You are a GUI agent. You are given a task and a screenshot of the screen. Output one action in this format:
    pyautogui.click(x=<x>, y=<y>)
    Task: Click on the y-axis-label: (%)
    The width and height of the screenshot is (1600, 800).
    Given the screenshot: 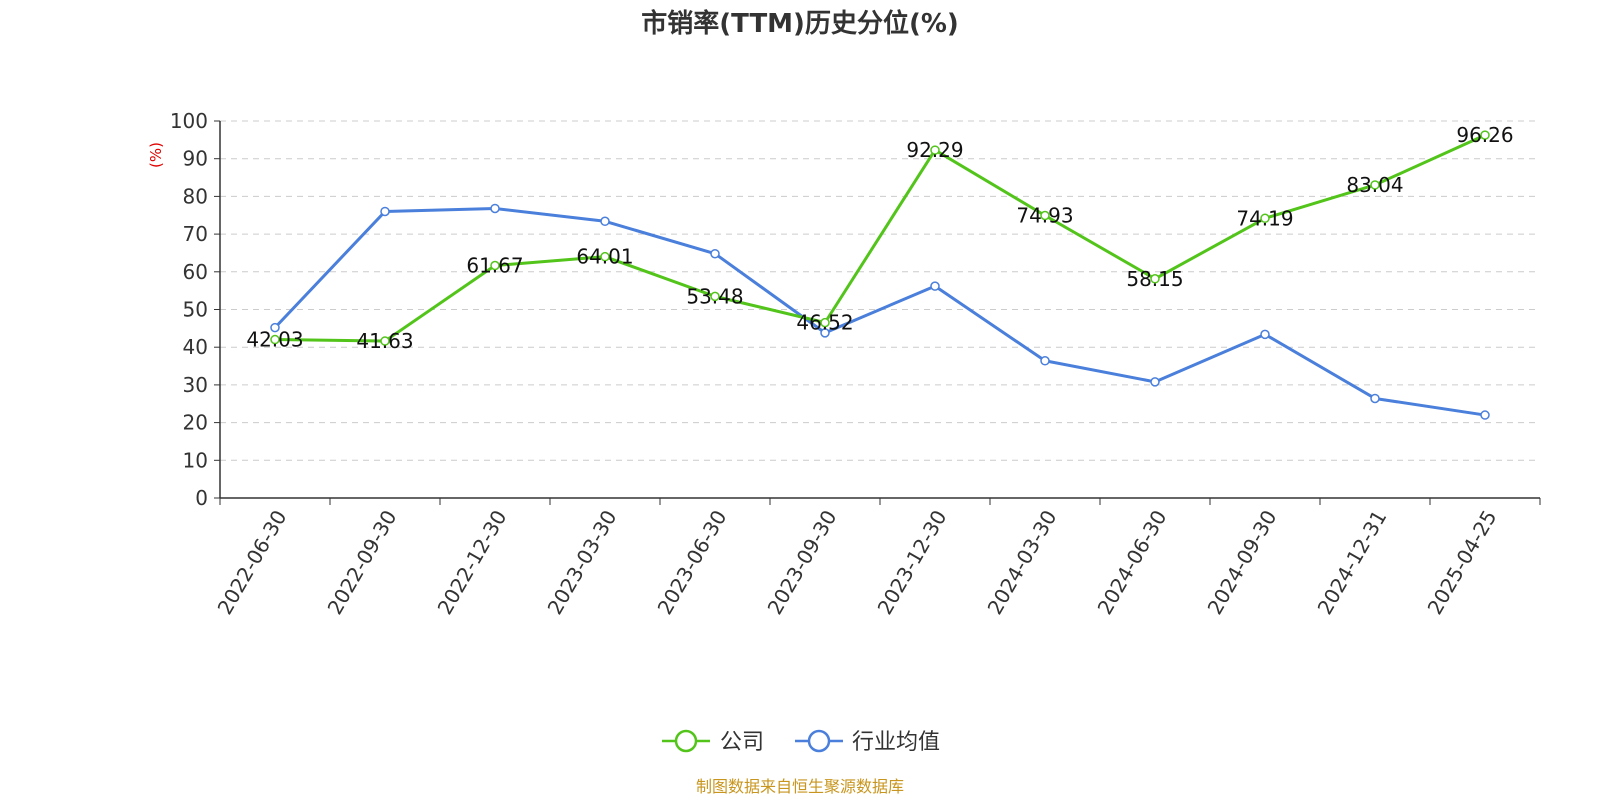 What is the action you would take?
    pyautogui.click(x=156, y=155)
    